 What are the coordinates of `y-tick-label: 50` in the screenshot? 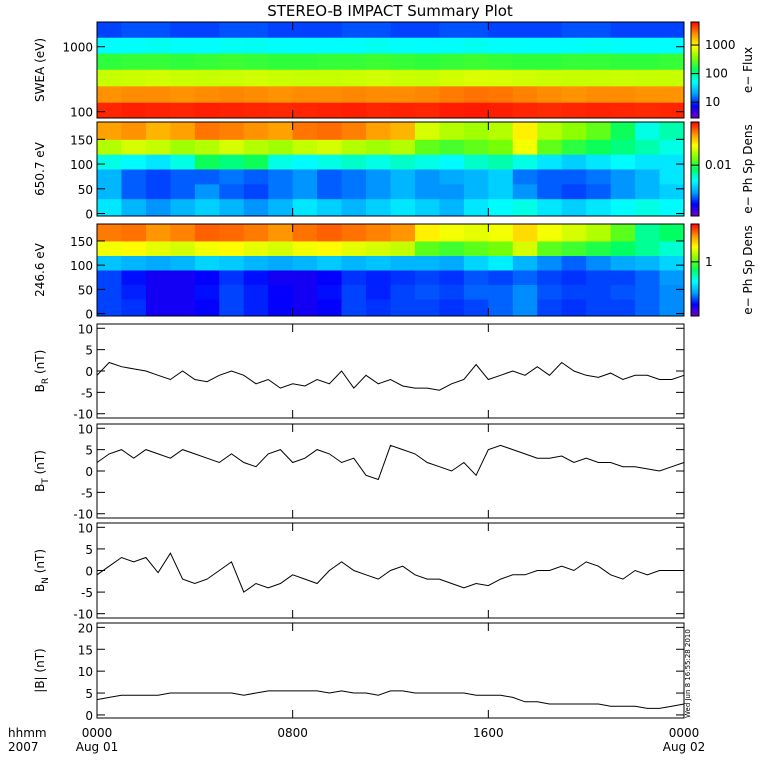 It's located at (85, 290).